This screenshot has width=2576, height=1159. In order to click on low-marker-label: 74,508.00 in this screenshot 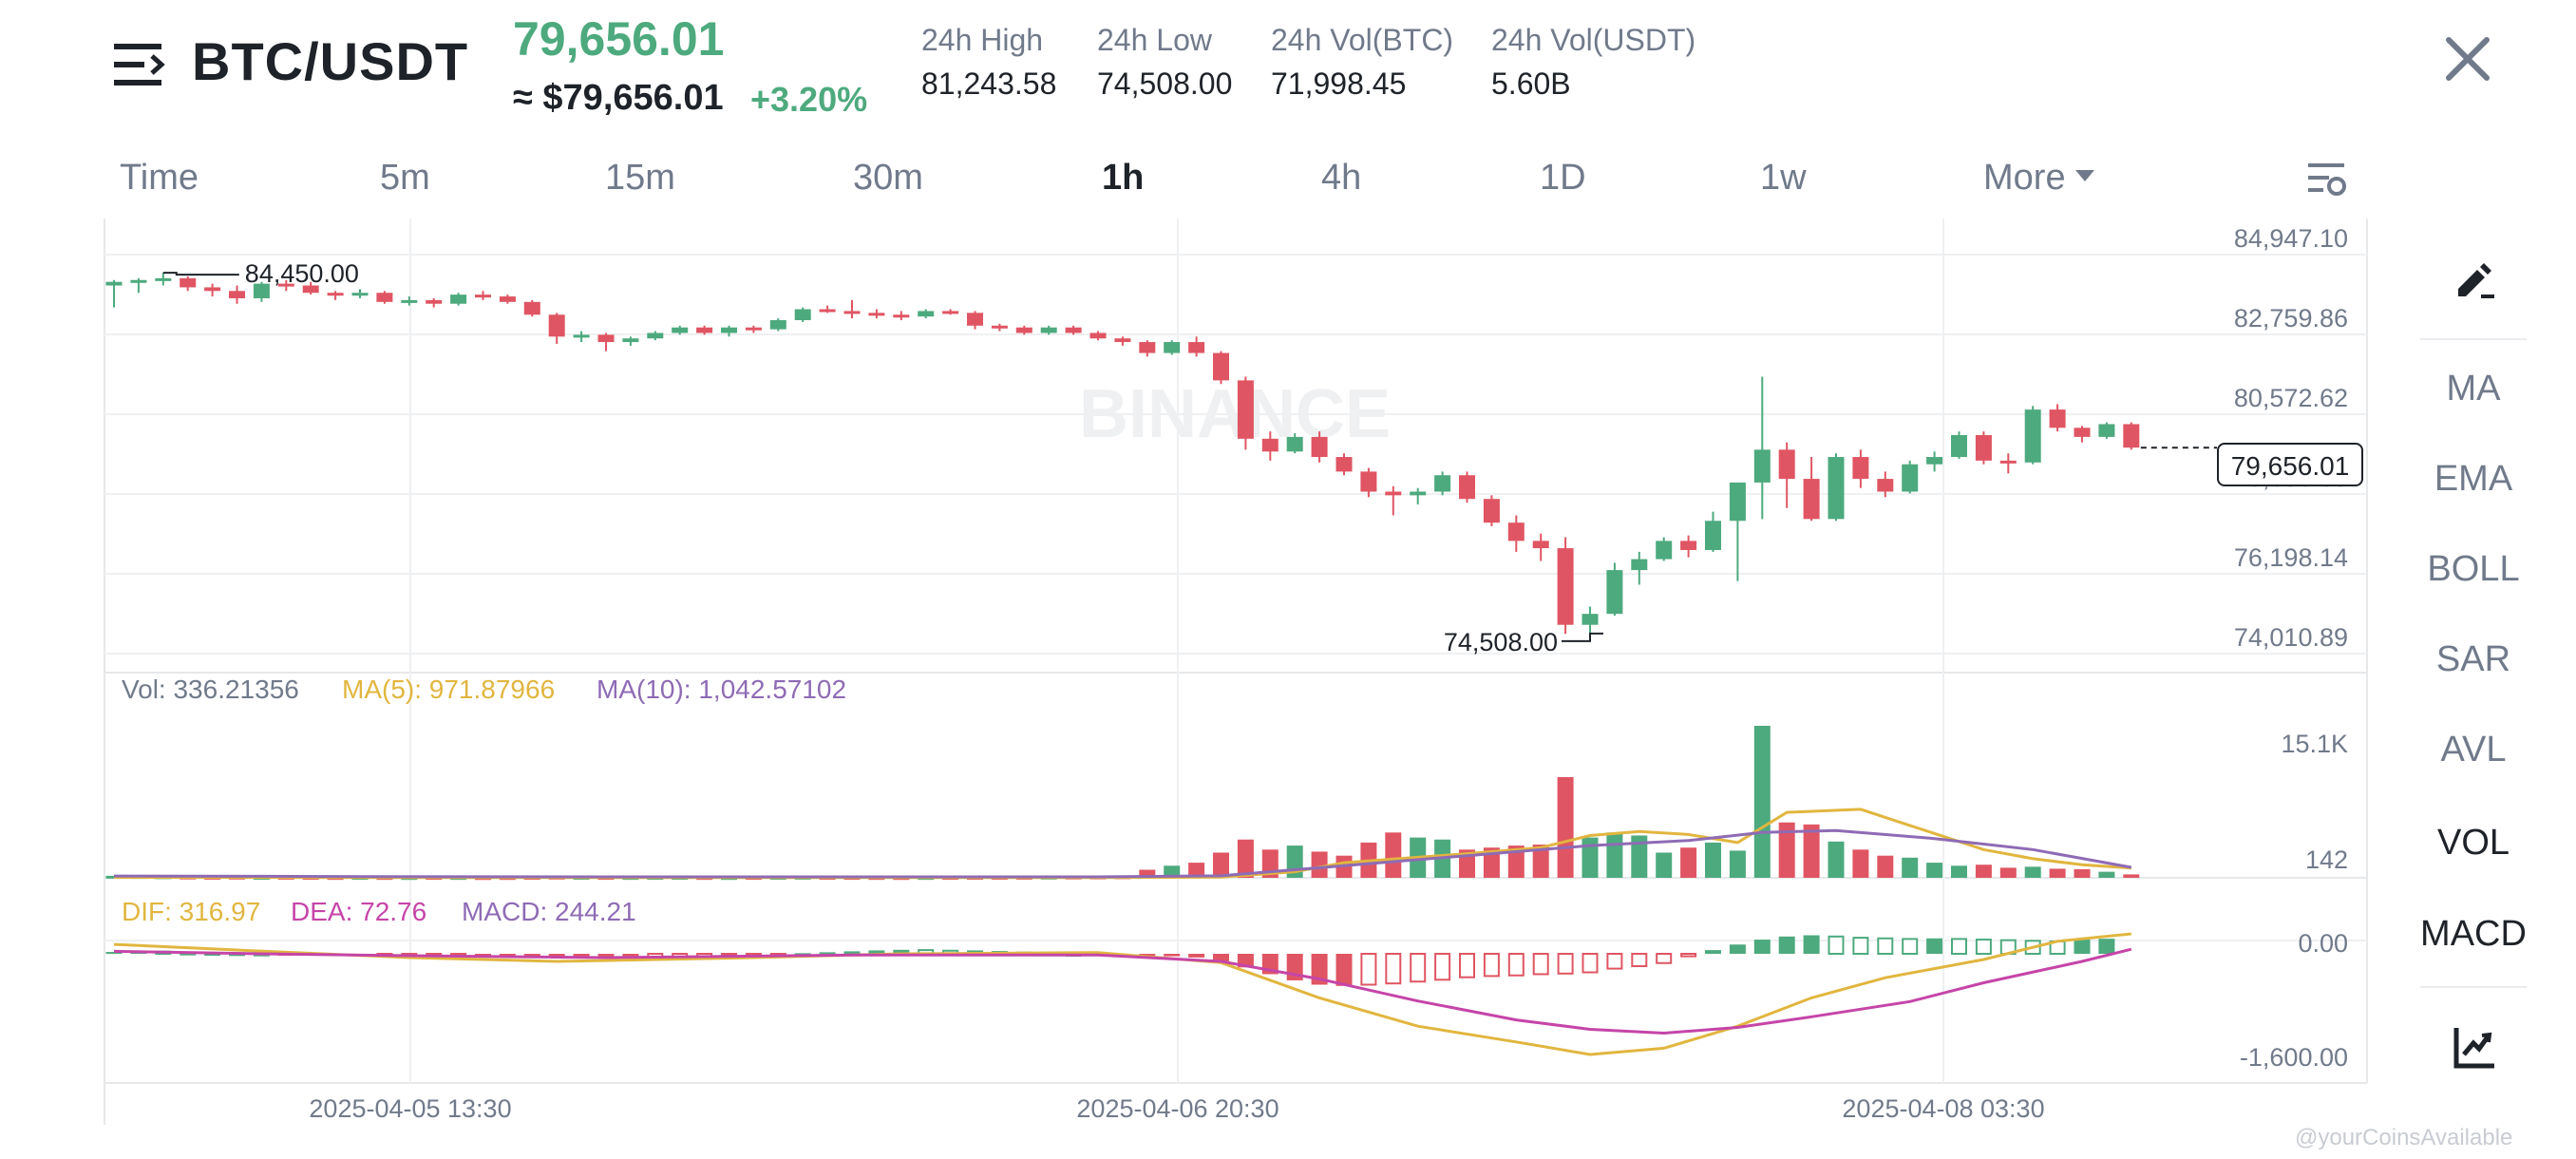, I will do `click(1501, 642)`.